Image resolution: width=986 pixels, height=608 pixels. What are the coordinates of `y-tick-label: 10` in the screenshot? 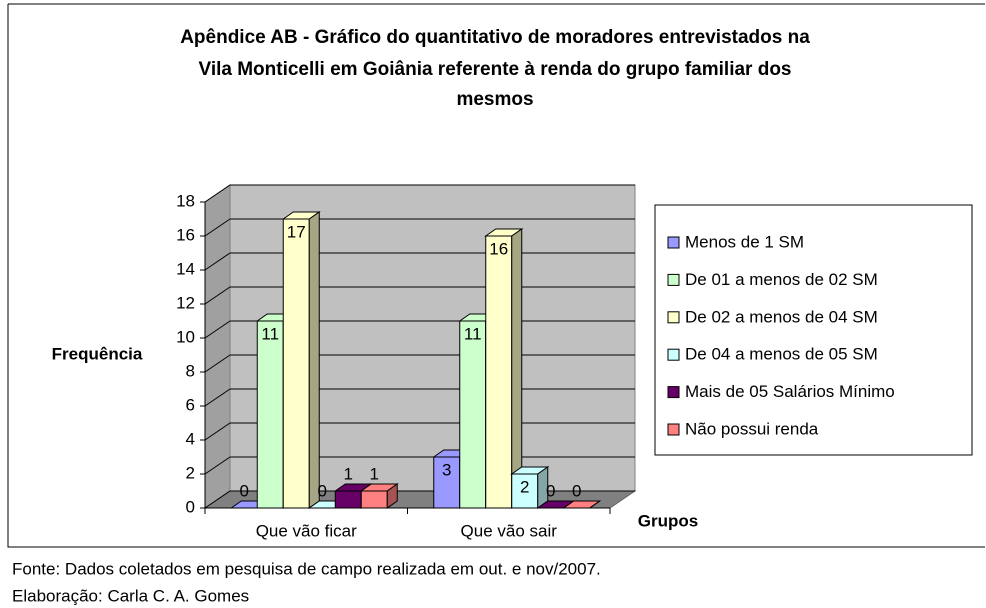 It's located at (185, 336).